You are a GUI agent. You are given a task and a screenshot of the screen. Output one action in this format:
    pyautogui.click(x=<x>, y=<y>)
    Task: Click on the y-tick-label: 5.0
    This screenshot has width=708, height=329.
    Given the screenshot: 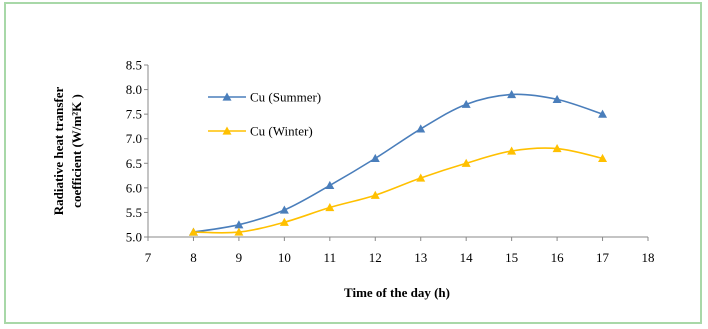 What is the action you would take?
    pyautogui.click(x=134, y=237)
    